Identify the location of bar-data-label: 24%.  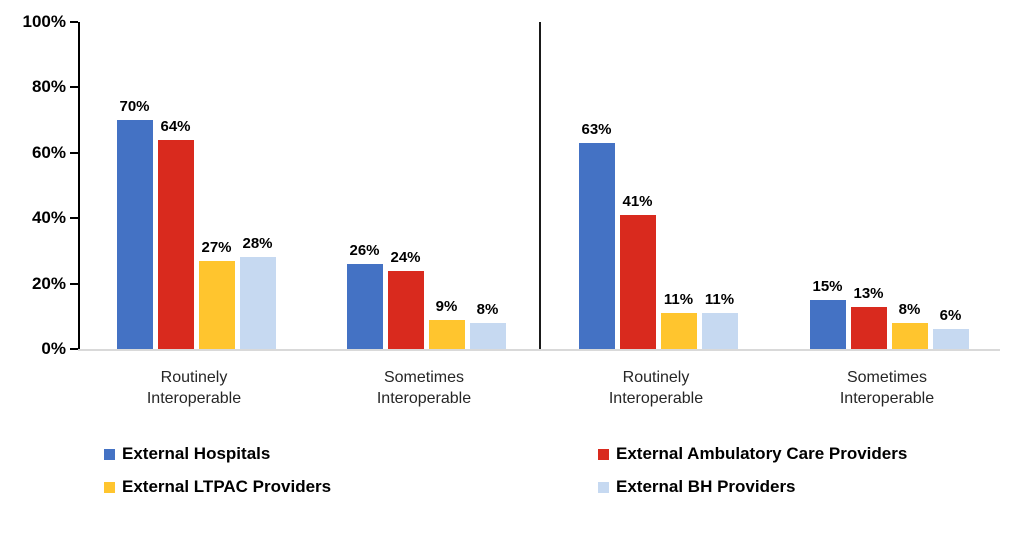
(405, 257).